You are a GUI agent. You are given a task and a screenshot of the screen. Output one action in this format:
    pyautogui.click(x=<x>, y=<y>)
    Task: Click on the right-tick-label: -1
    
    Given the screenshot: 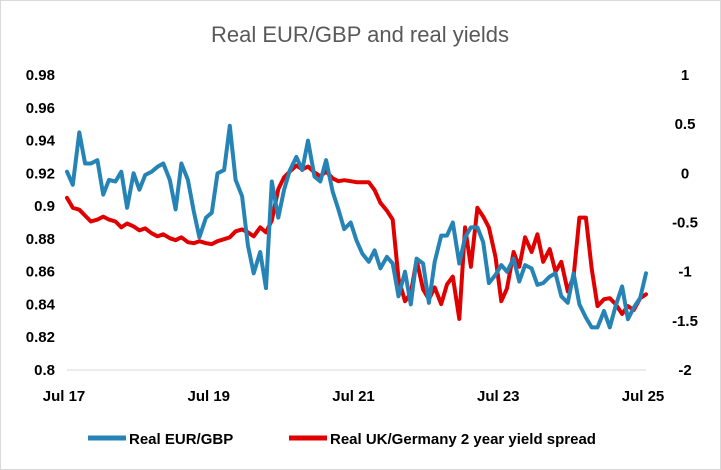 What is the action you would take?
    pyautogui.click(x=684, y=272)
    